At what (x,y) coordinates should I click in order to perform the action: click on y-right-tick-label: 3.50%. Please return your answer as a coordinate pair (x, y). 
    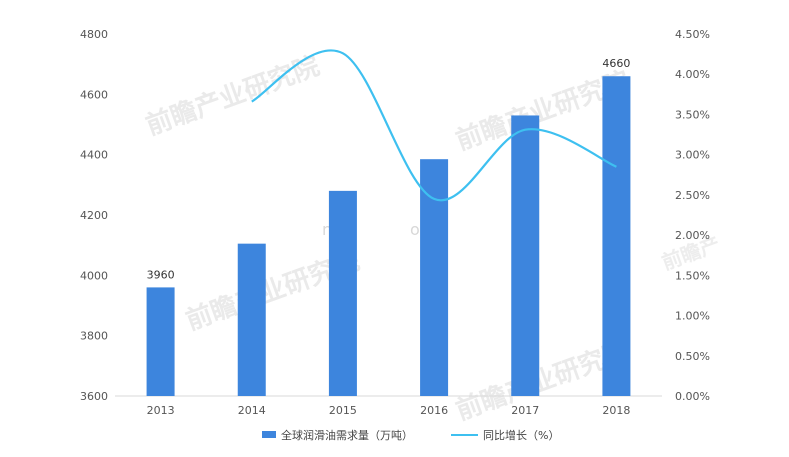
    Looking at the image, I should click on (692, 114).